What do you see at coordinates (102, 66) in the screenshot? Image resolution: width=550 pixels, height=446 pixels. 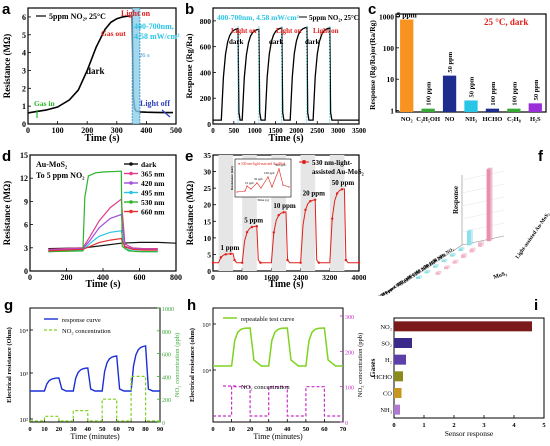 I see `plot-frame` at bounding box center [102, 66].